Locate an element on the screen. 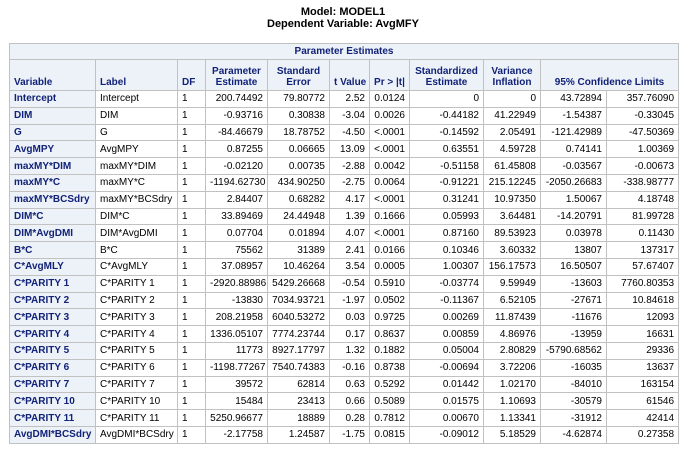  upper-confidence-limit-cell: -338.98777 is located at coordinates (642, 182).